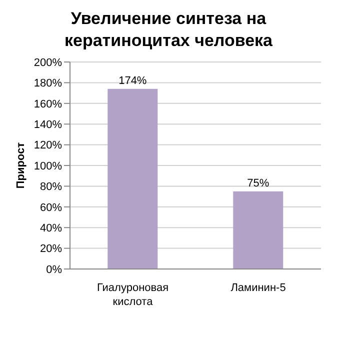 The height and width of the screenshot is (342, 337). What do you see at coordinates (20, 165) in the screenshot?
I see `y-axis-title: Прирост` at bounding box center [20, 165].